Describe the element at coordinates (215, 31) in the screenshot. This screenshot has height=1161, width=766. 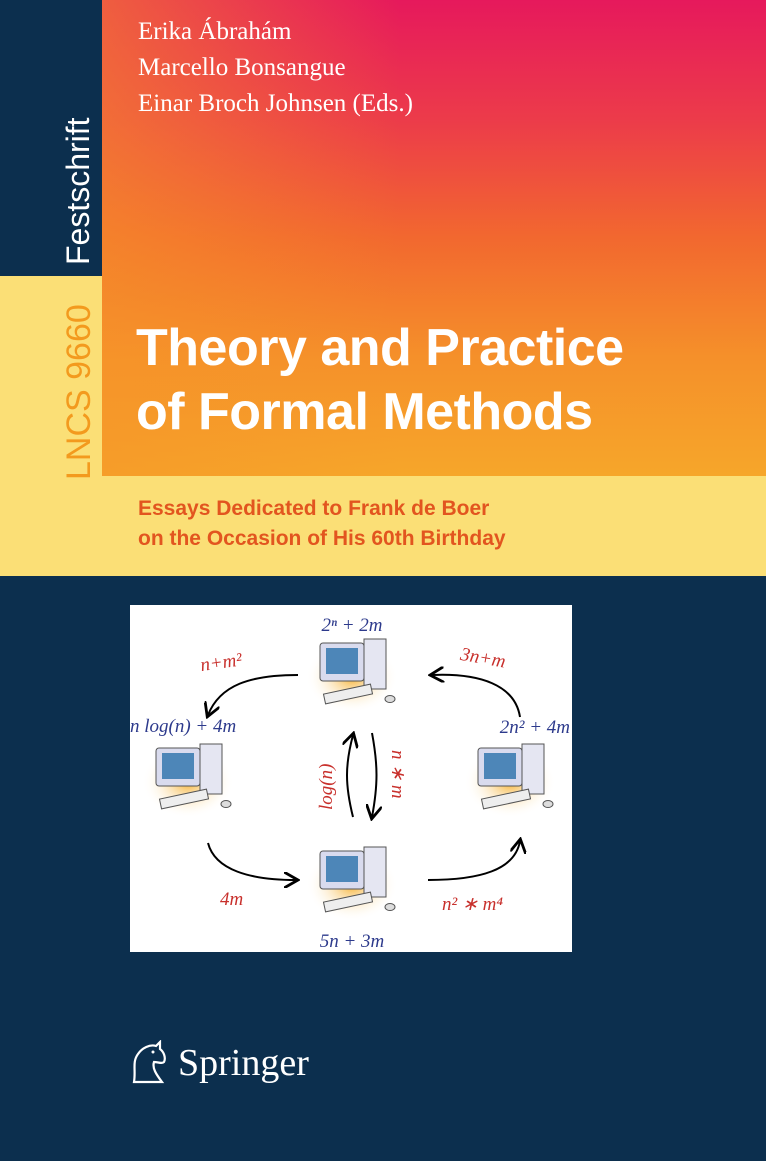
I see `editor: Erika Ábrahám` at that location.